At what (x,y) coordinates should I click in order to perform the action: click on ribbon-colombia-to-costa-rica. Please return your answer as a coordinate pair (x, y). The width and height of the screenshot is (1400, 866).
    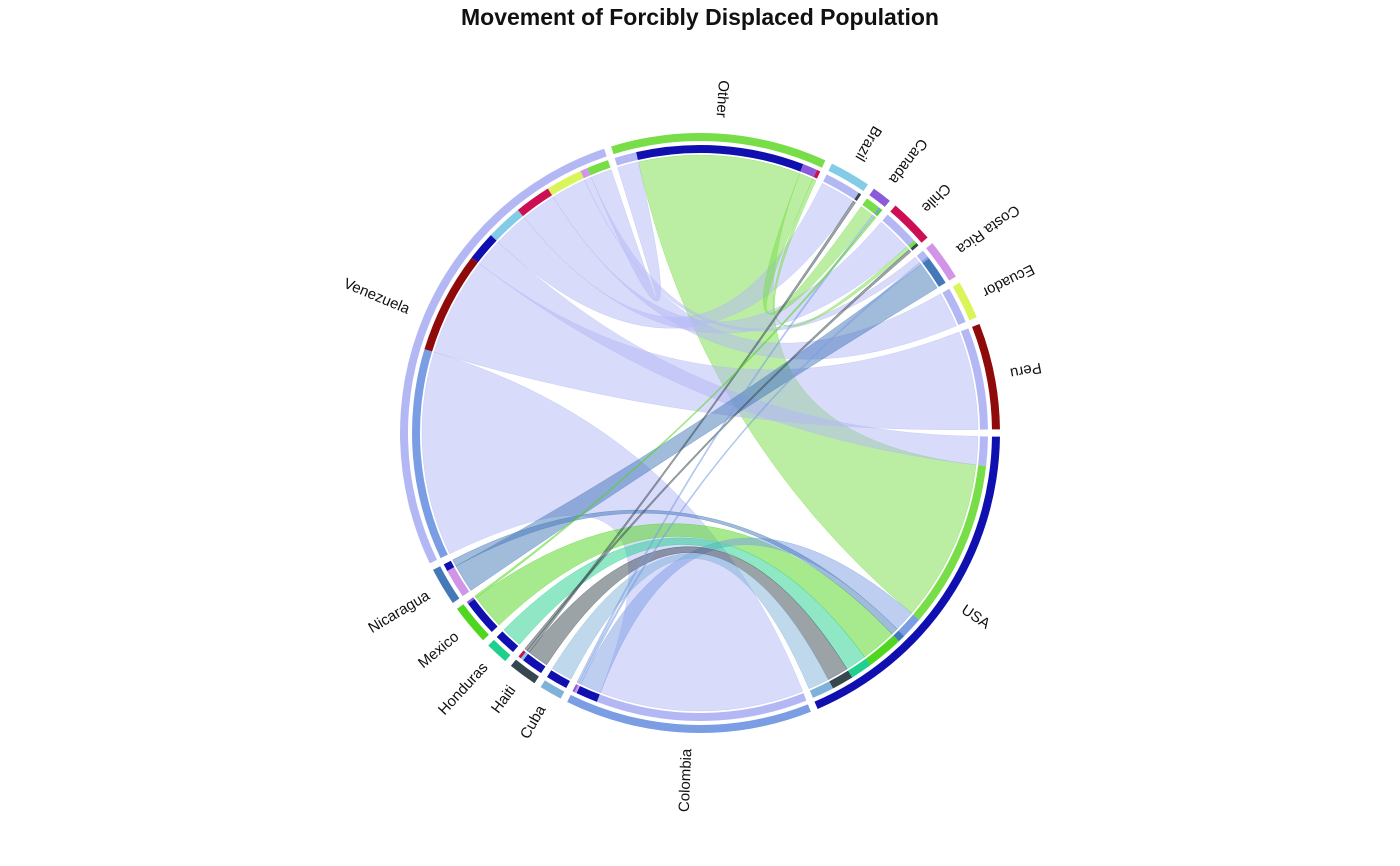
    Looking at the image, I should click on (750, 473).